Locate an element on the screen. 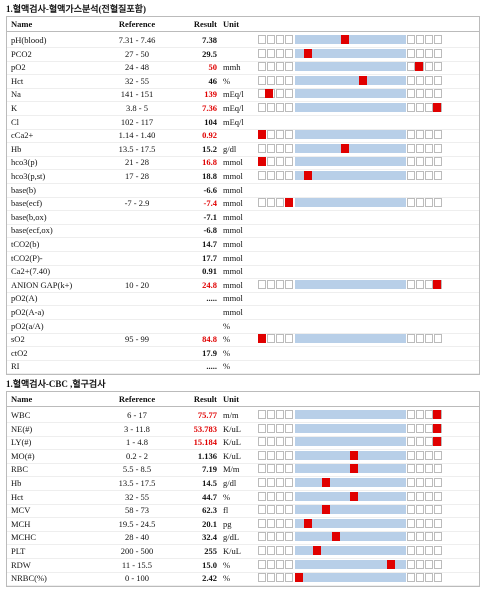 Image resolution: width=485 pixels, height=595 pixels. result-row: hco3(p) 21 - 28 16.8 mmol is located at coordinates (243, 163).